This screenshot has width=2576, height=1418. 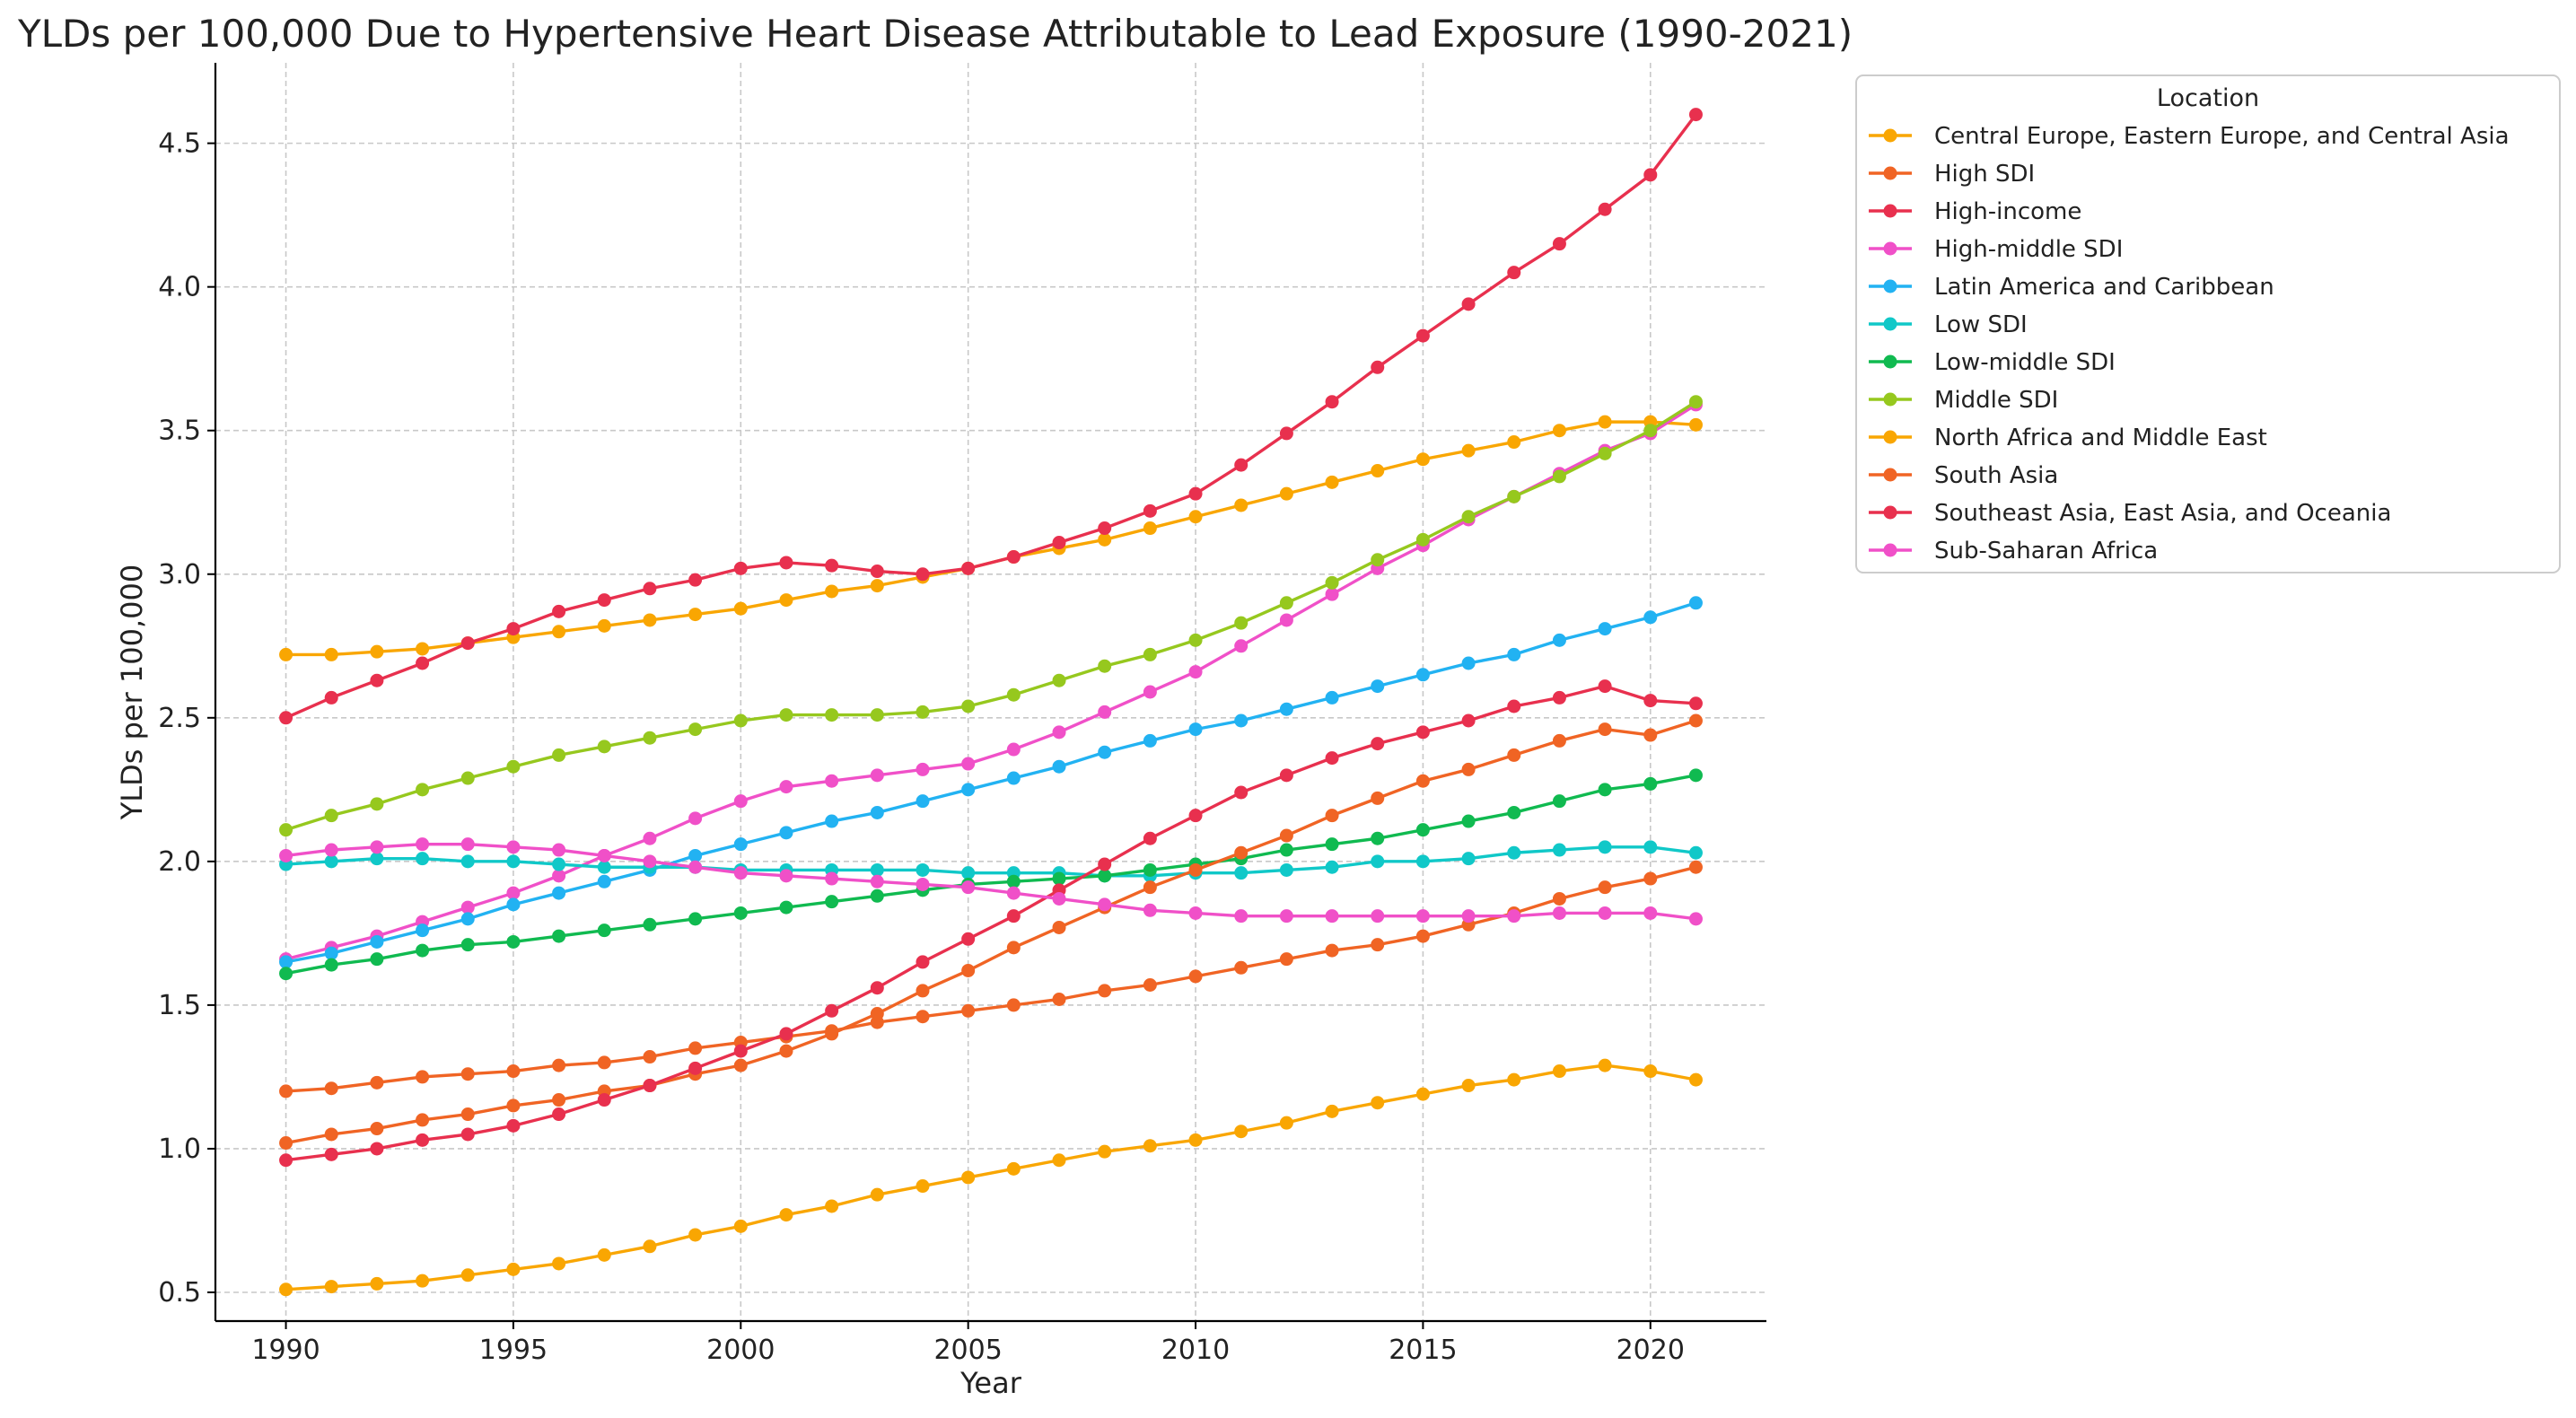 I want to click on legend-label: Low-middle SDI, so click(x=2025, y=362).